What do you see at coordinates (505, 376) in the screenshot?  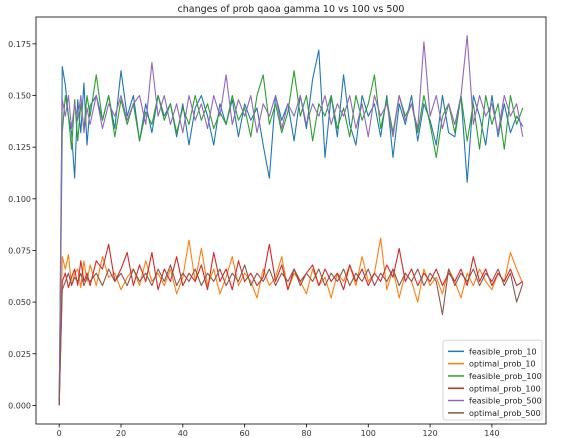 I see `legend-label-feasible_prob_100: feasible_prob_100` at bounding box center [505, 376].